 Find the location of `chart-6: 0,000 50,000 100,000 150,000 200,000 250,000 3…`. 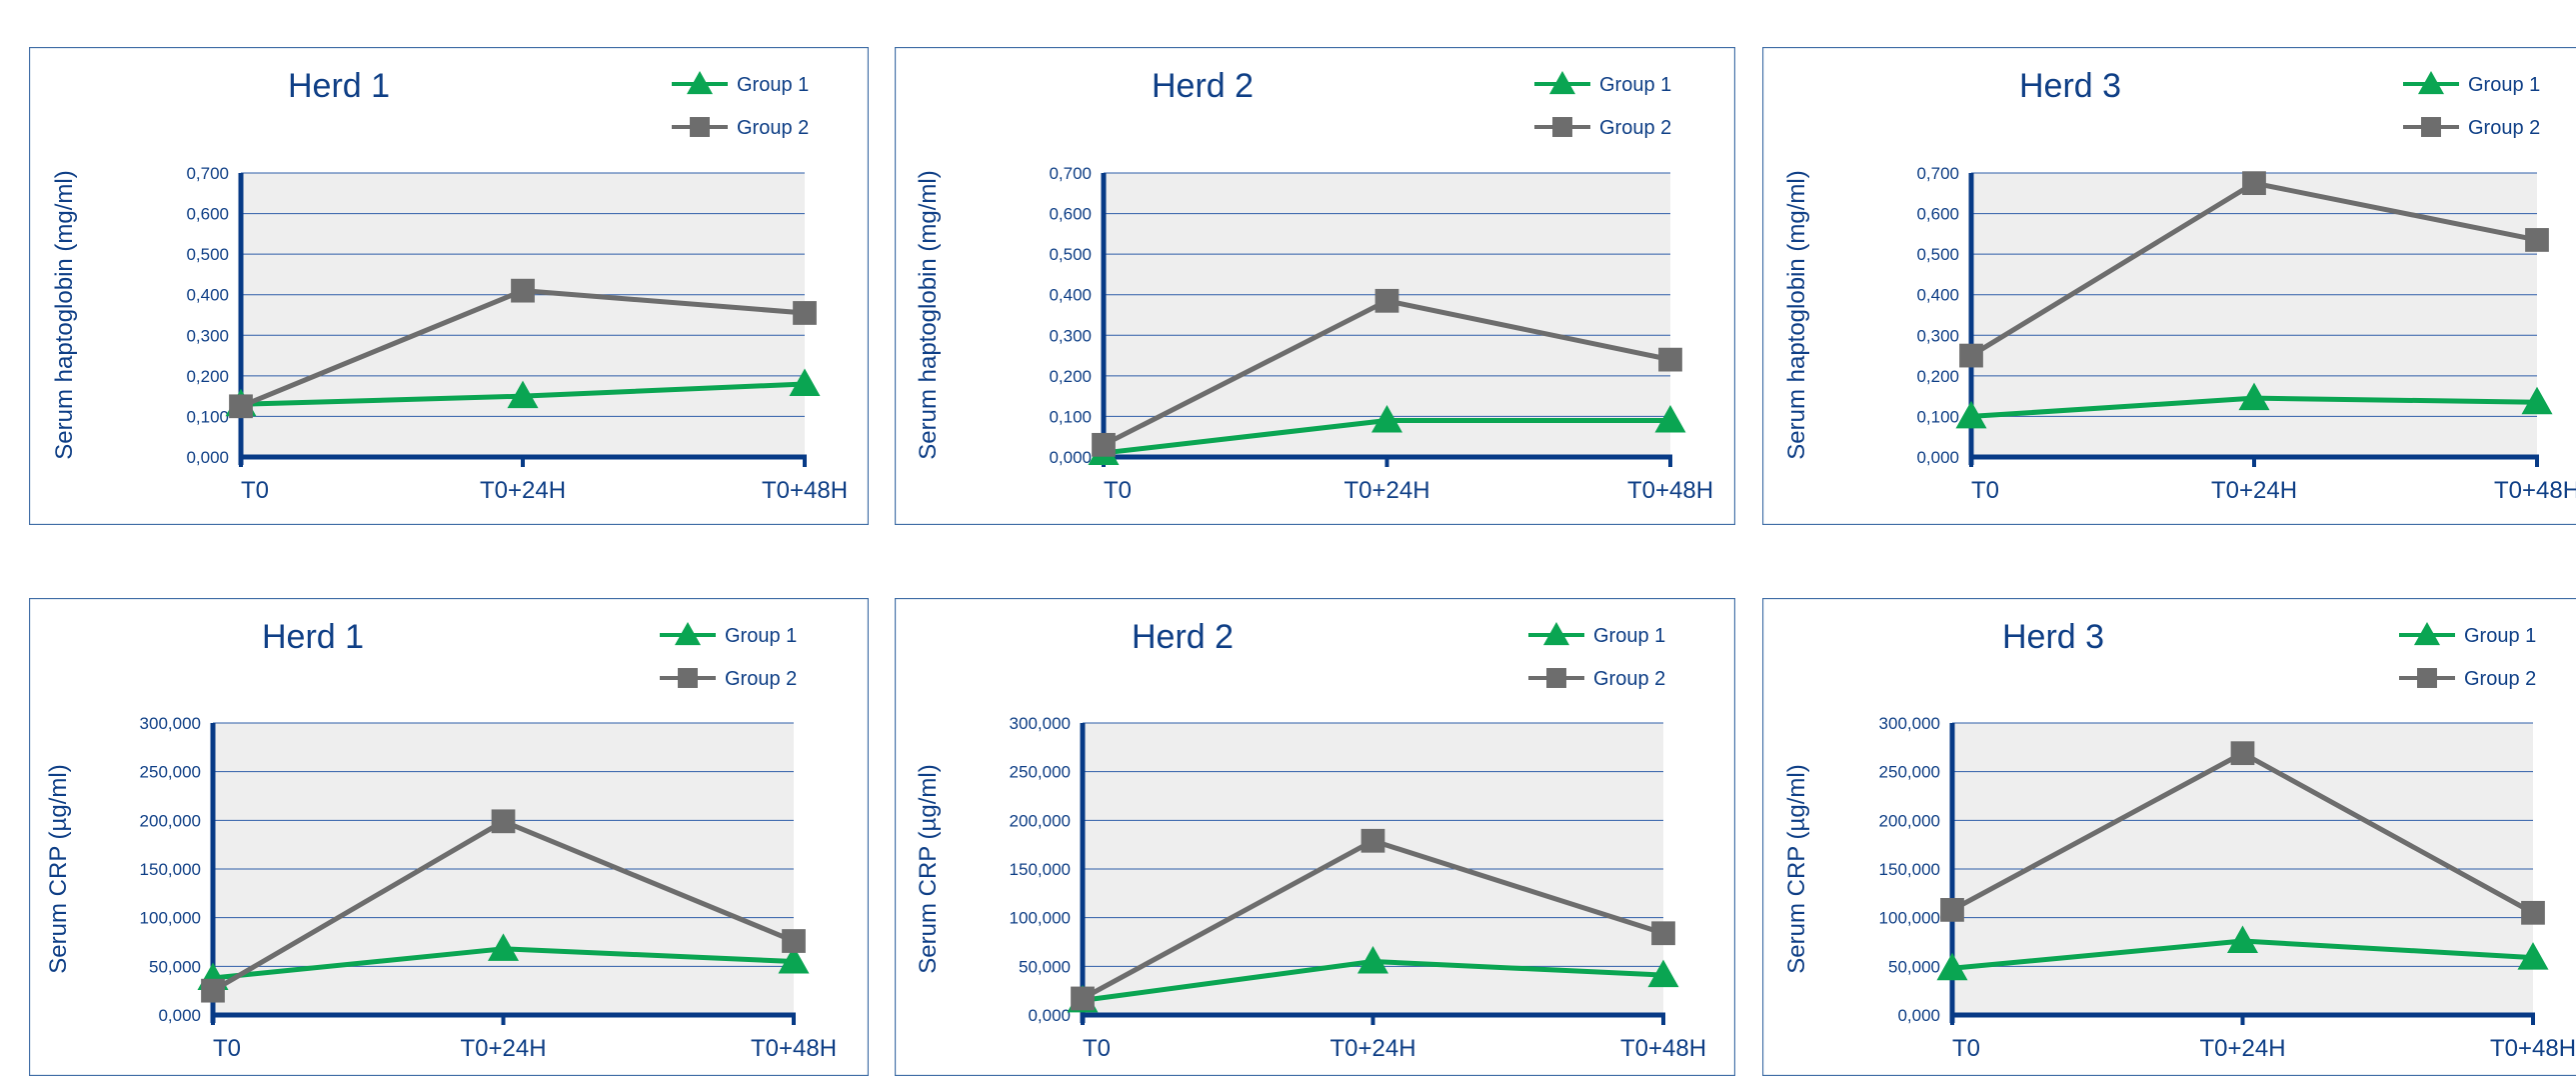

chart-6: 0,000 50,000 100,000 150,000 200,000 250,000 3… is located at coordinates (2169, 837).